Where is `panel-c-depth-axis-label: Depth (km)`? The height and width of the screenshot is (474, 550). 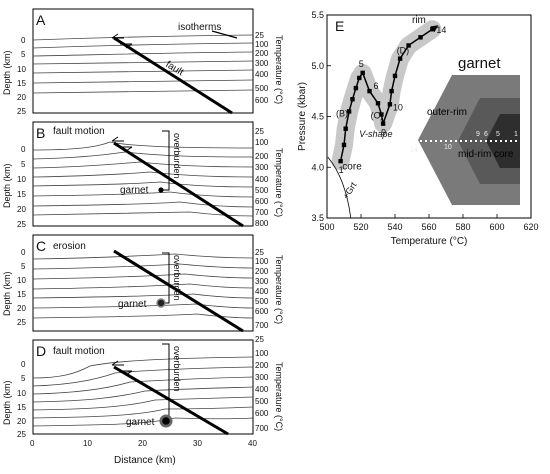
panel-c-depth-axis-label: Depth (km) is located at coordinates (7, 293).